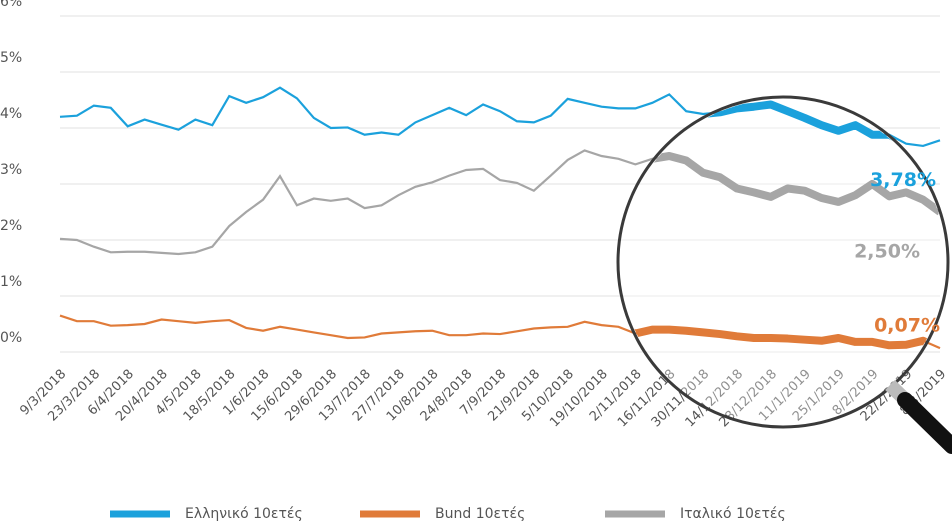  What do you see at coordinates (733, 514) in the screenshot?
I see `legend-label: Ιταλικό 10ετές` at bounding box center [733, 514].